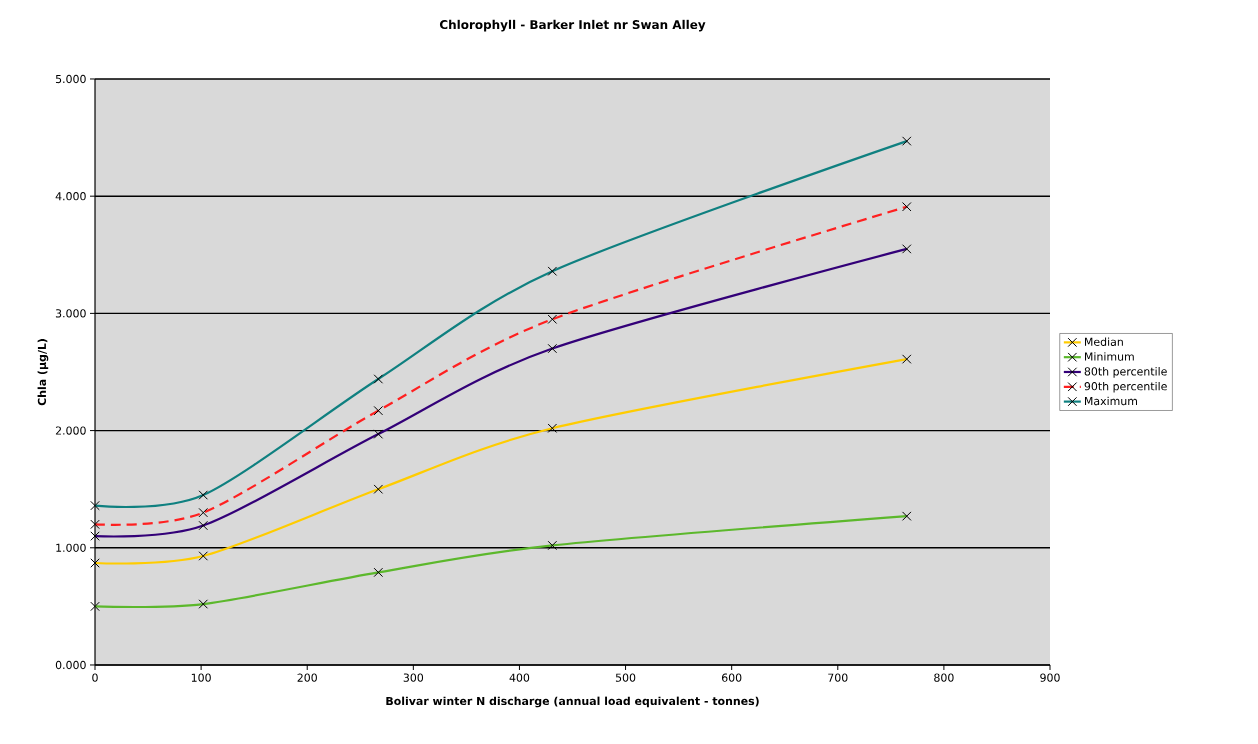 The image size is (1258, 744). What do you see at coordinates (70, 313) in the screenshot?
I see `y-tick-label: 3.000` at bounding box center [70, 313].